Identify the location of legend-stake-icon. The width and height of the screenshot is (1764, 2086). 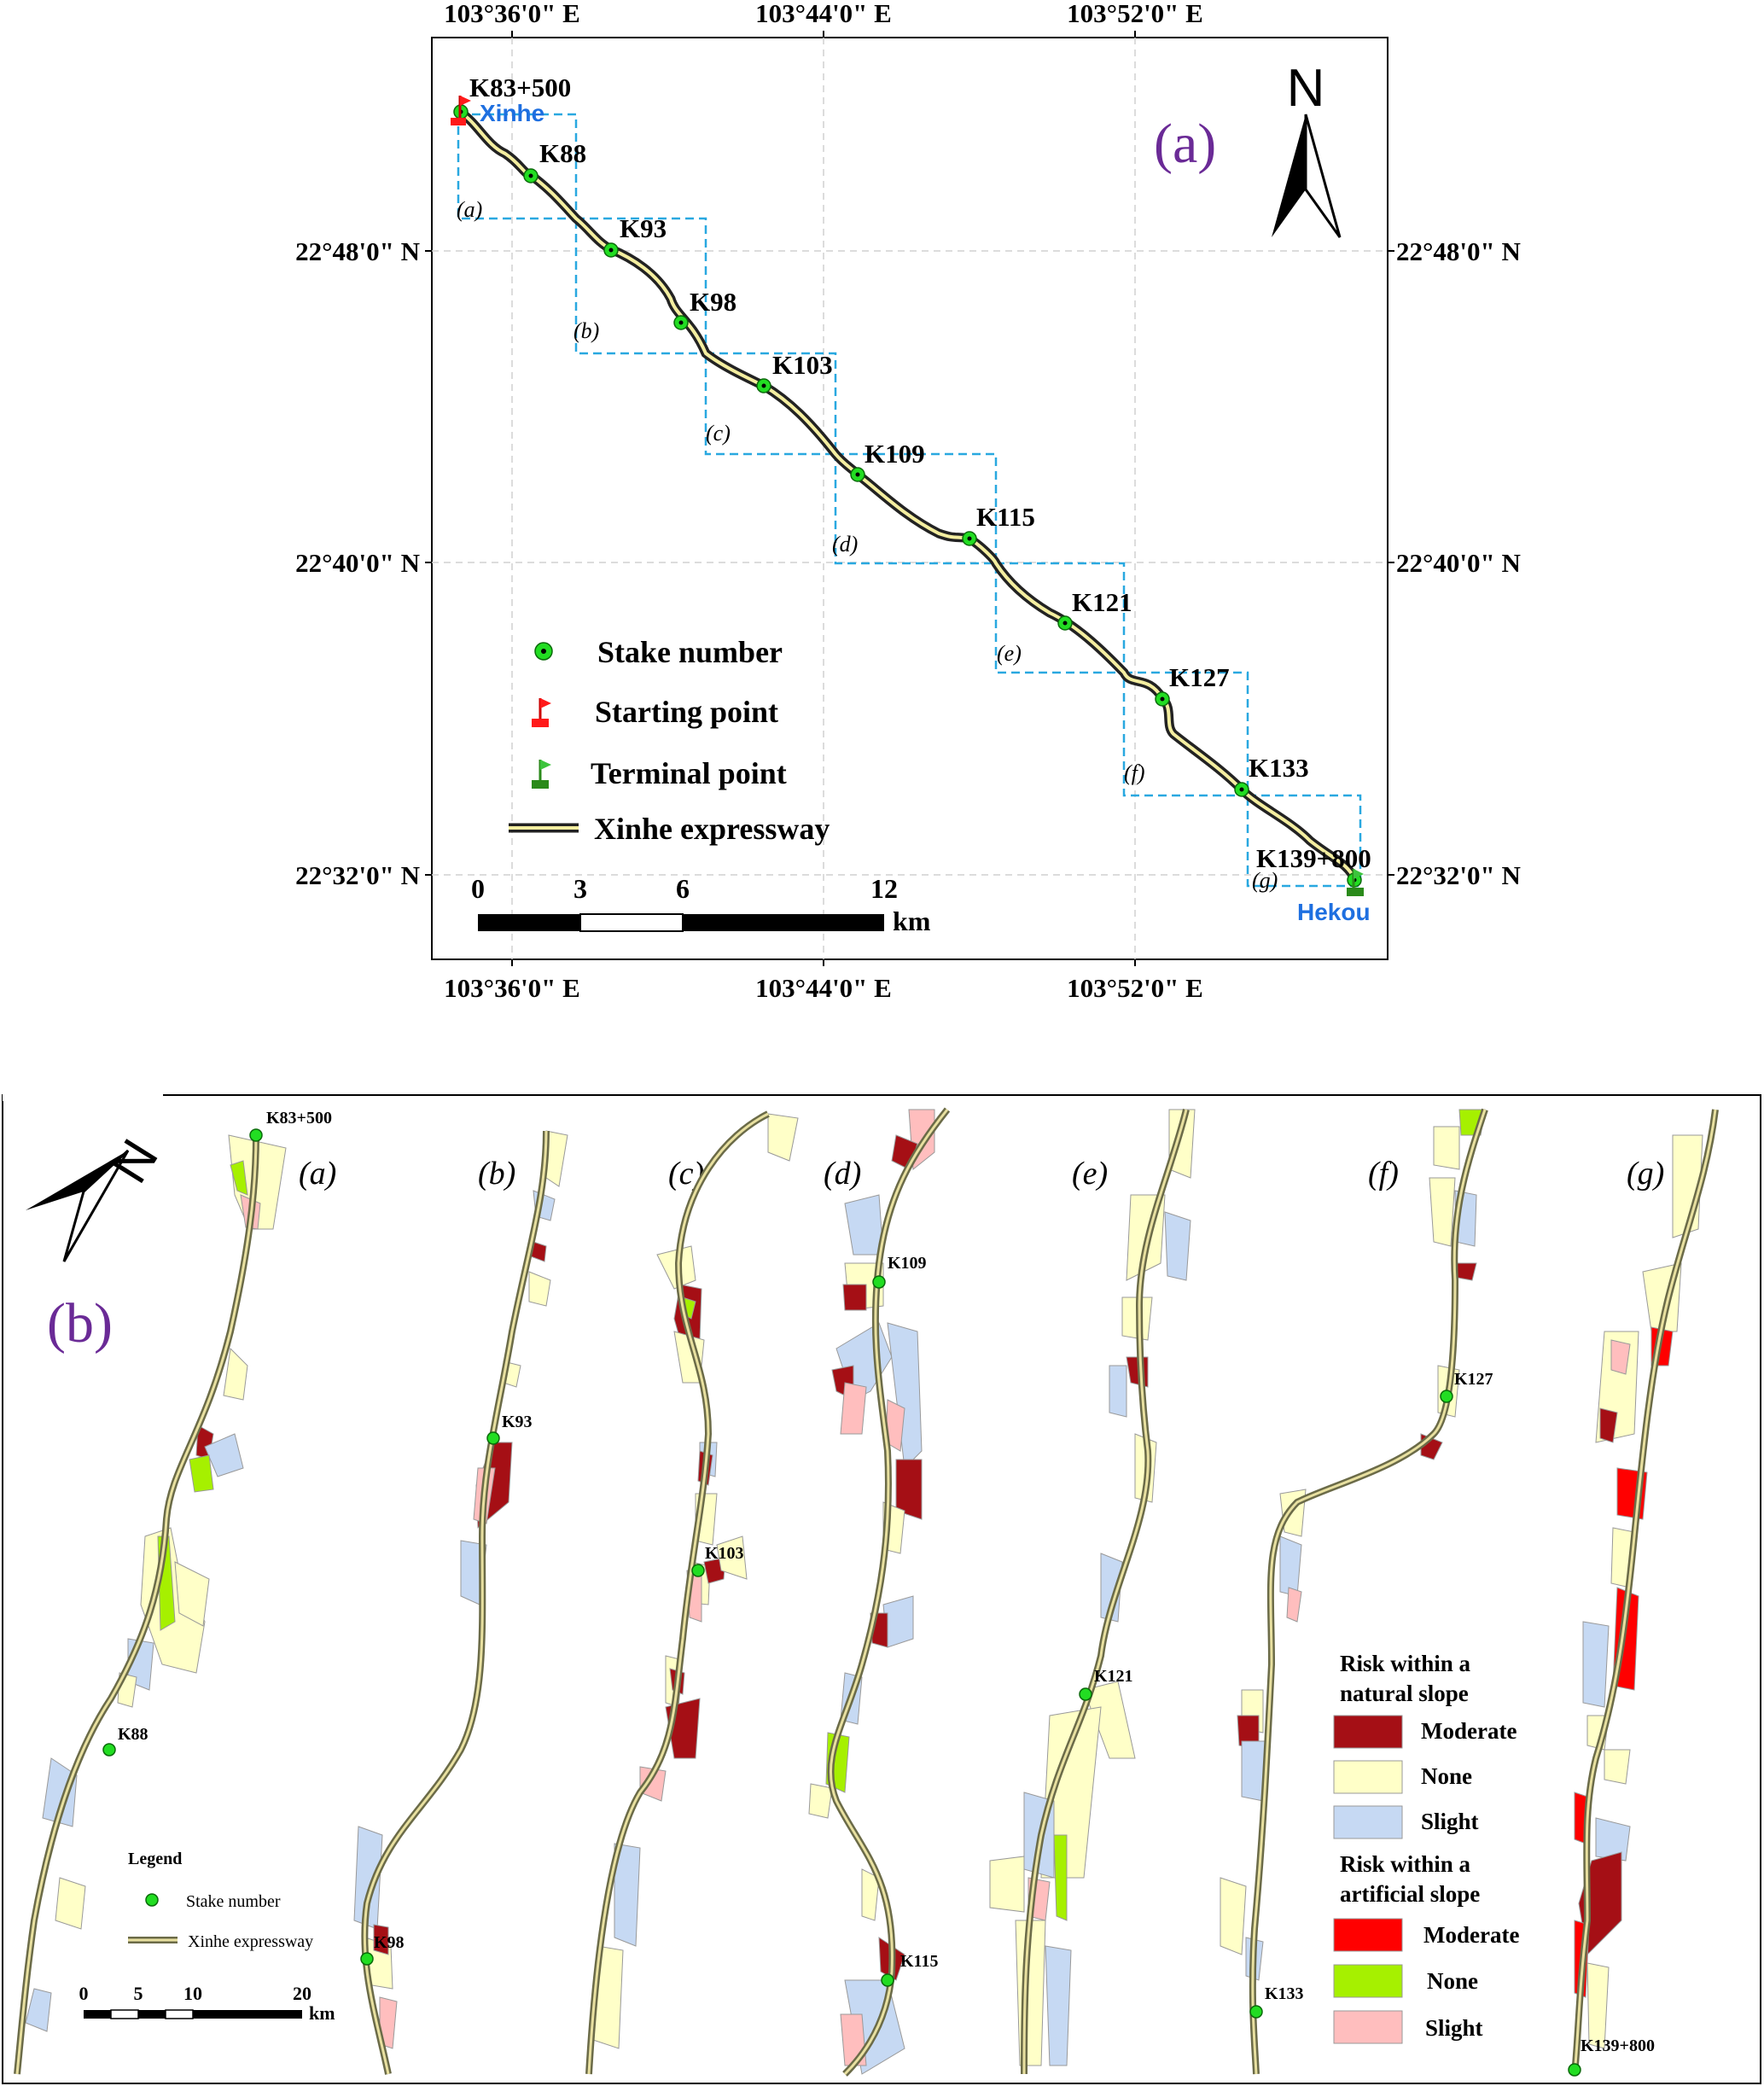
(544, 651).